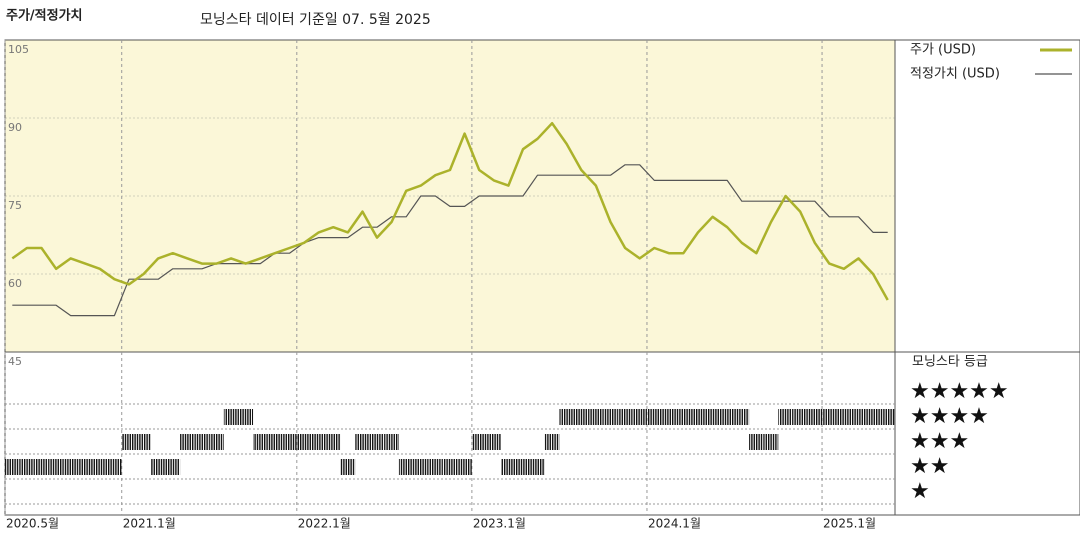 The image size is (1080, 540). I want to click on chart-title: 주가/적정가치, so click(44, 16).